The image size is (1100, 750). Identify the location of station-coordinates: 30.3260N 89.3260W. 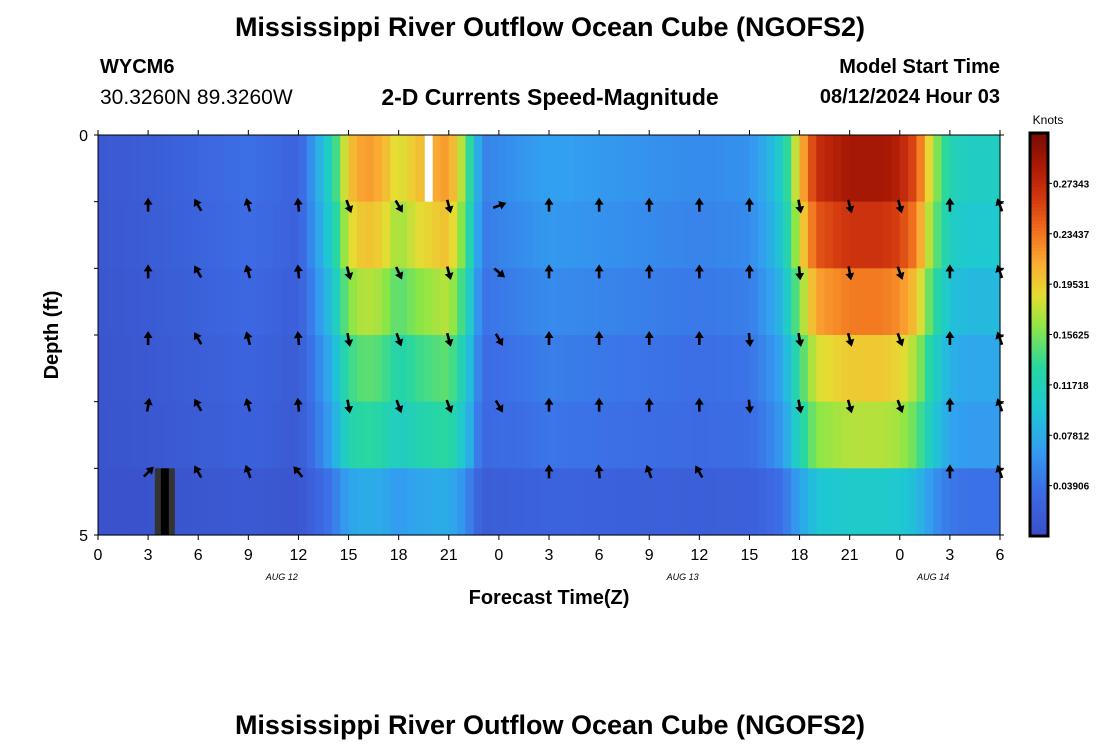
(196, 97).